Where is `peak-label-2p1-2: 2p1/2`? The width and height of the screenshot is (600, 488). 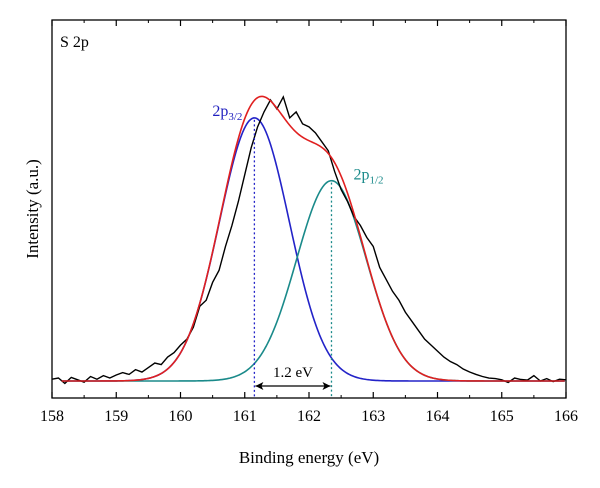
peak-label-2p1-2: 2p1/2 is located at coordinates (368, 177).